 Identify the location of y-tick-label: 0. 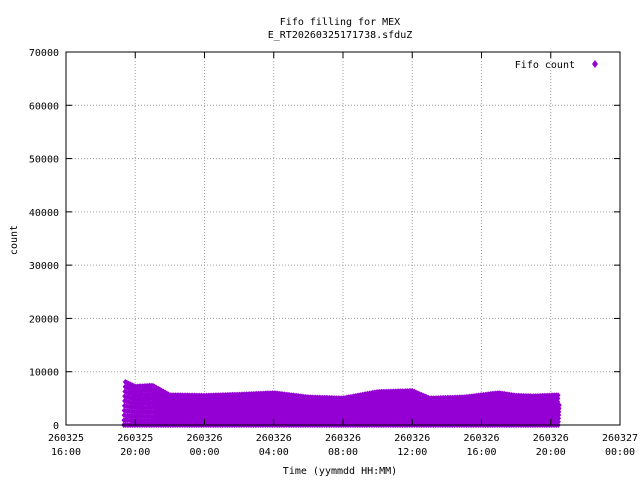
(56, 426).